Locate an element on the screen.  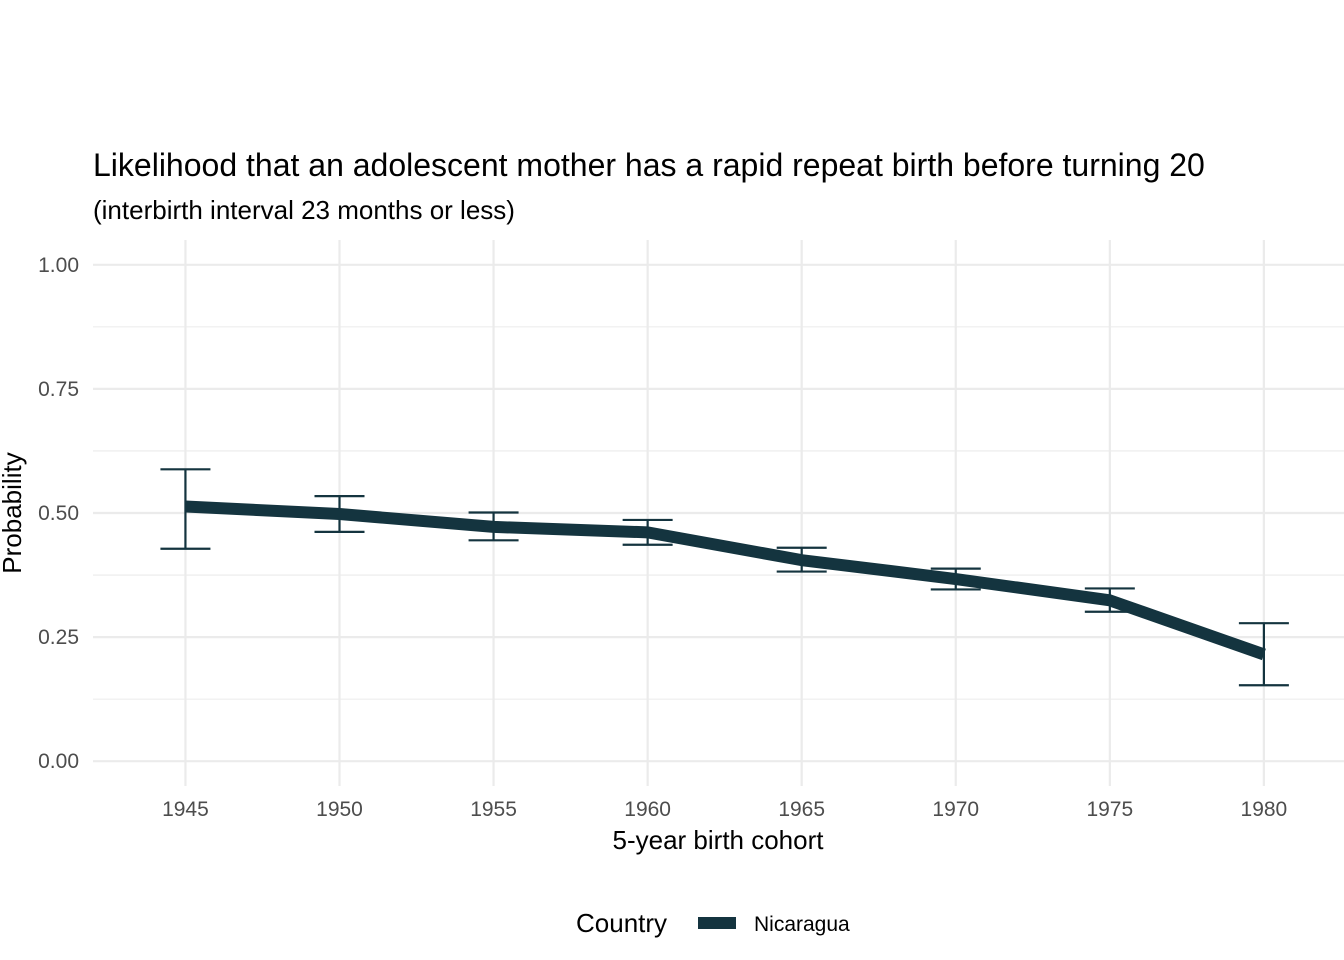
y-tick-label: 1.00 is located at coordinates (58, 265).